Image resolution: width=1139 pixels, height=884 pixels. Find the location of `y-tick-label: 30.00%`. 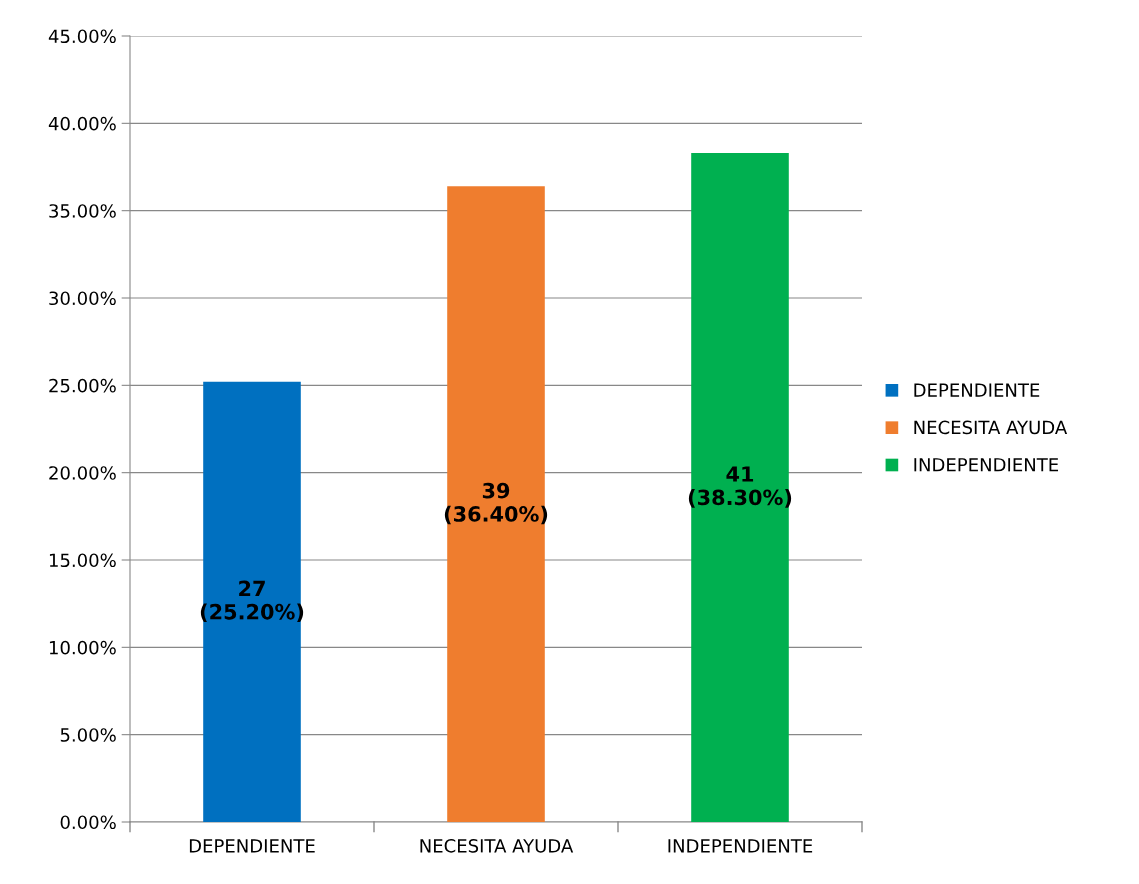

y-tick-label: 30.00% is located at coordinates (82, 298).